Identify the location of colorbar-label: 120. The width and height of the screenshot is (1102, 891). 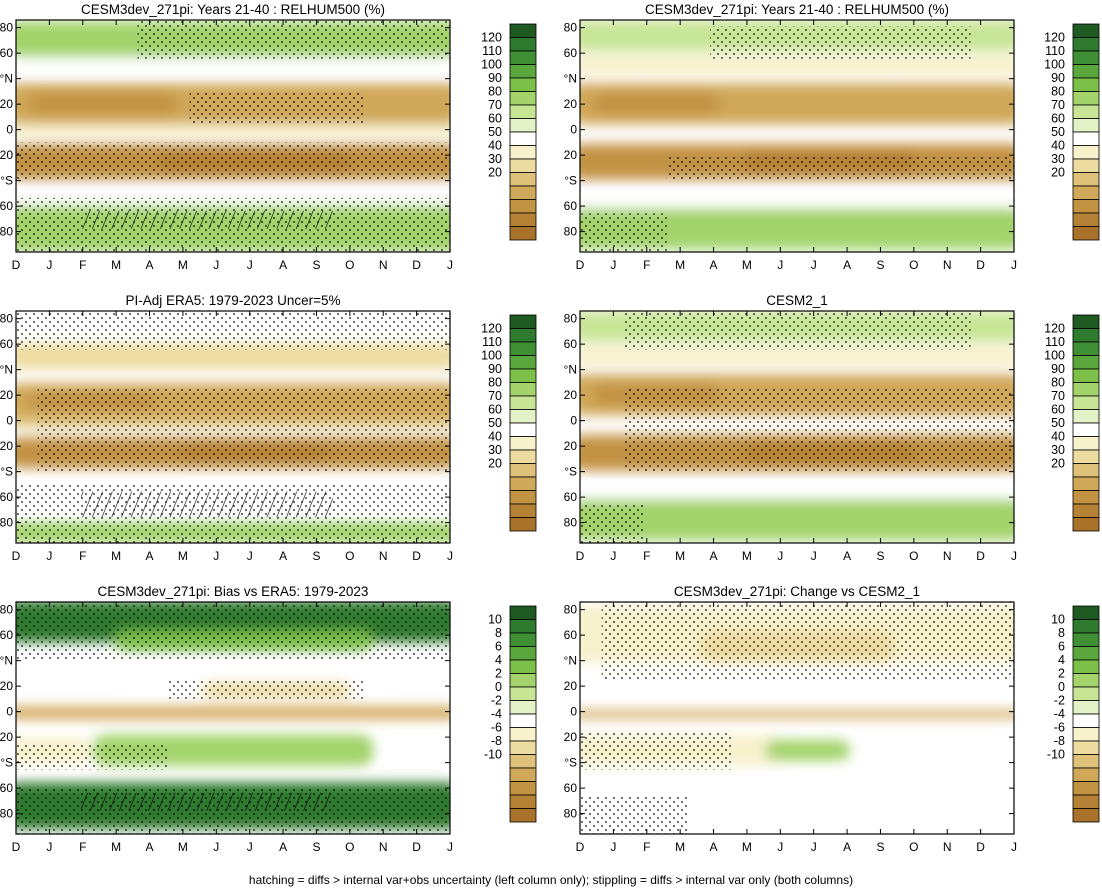
(491, 329).